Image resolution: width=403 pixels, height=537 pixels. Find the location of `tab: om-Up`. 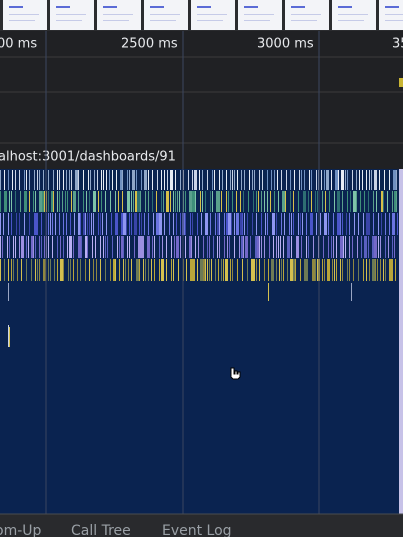

tab: om-Up is located at coordinates (21, 530).